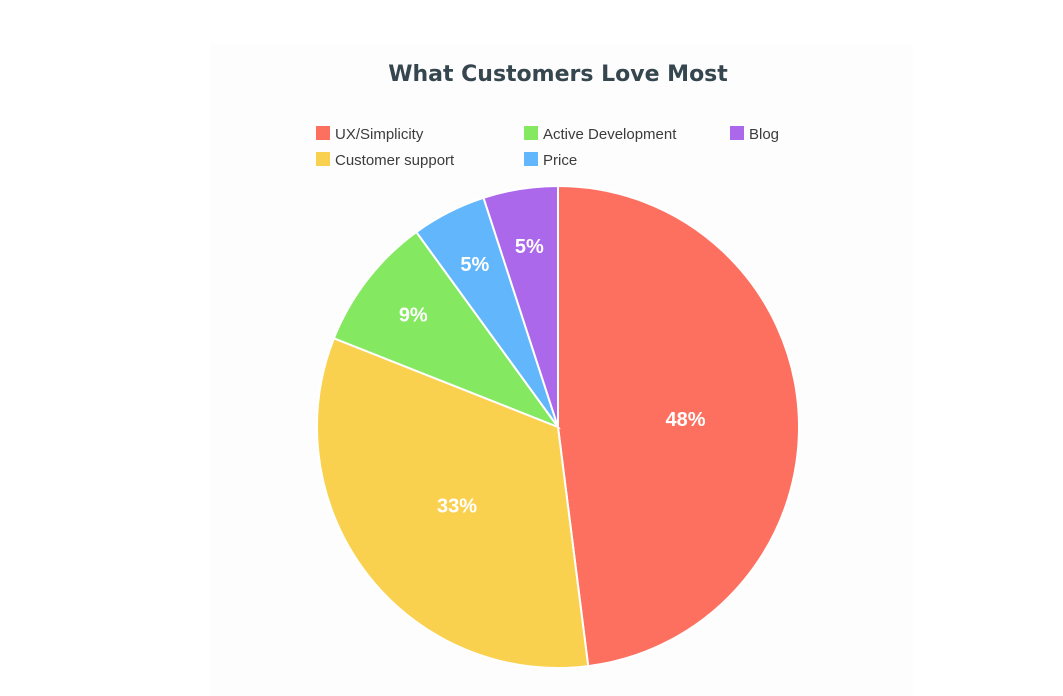  What do you see at coordinates (560, 160) in the screenshot?
I see `legend-label-price: Price` at bounding box center [560, 160].